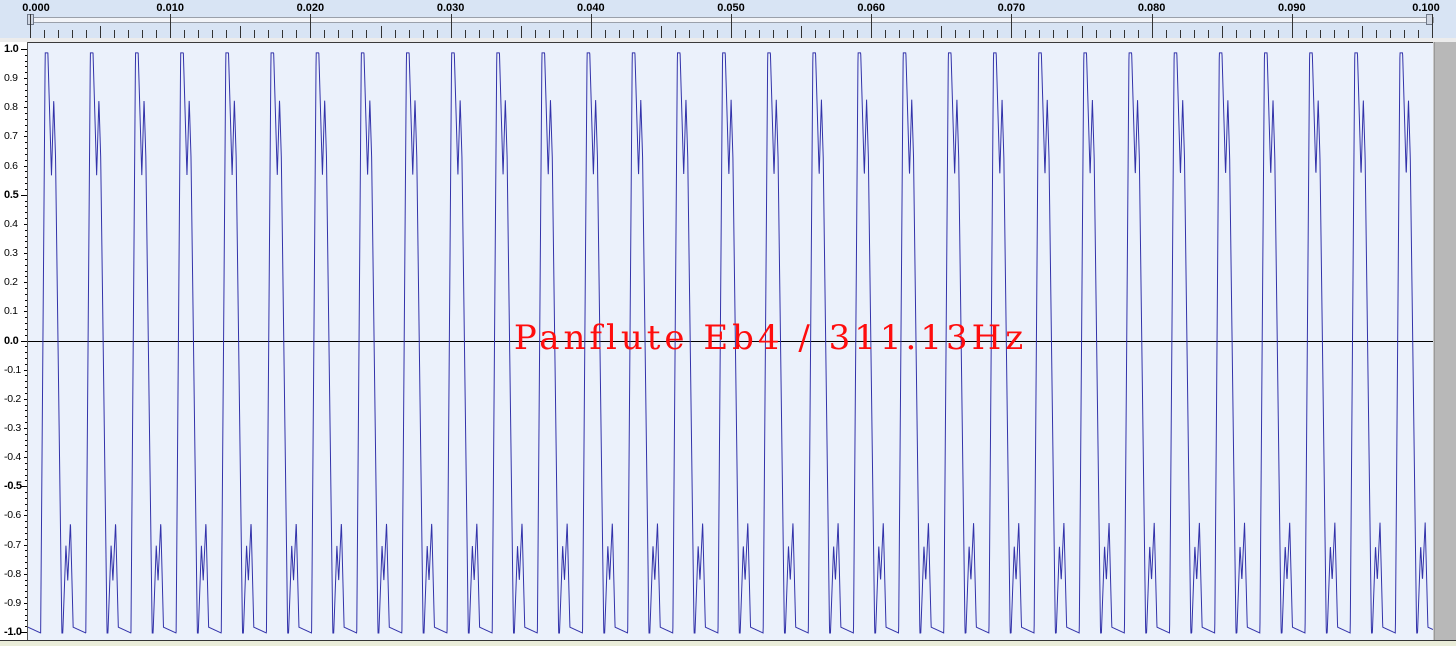  I want to click on amplitude-label: -0.5, so click(13, 486).